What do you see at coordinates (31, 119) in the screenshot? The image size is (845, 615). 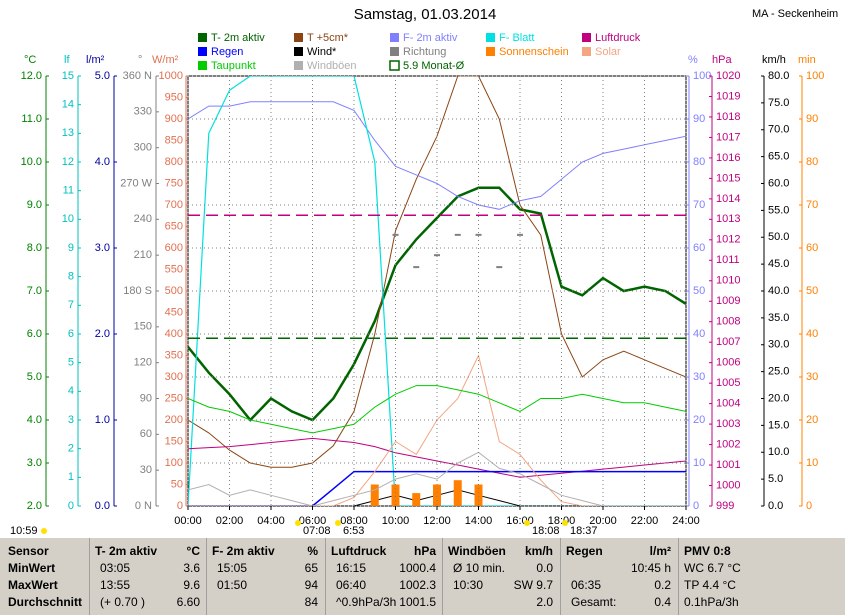 I see `y-tick-label: 11.0` at bounding box center [31, 119].